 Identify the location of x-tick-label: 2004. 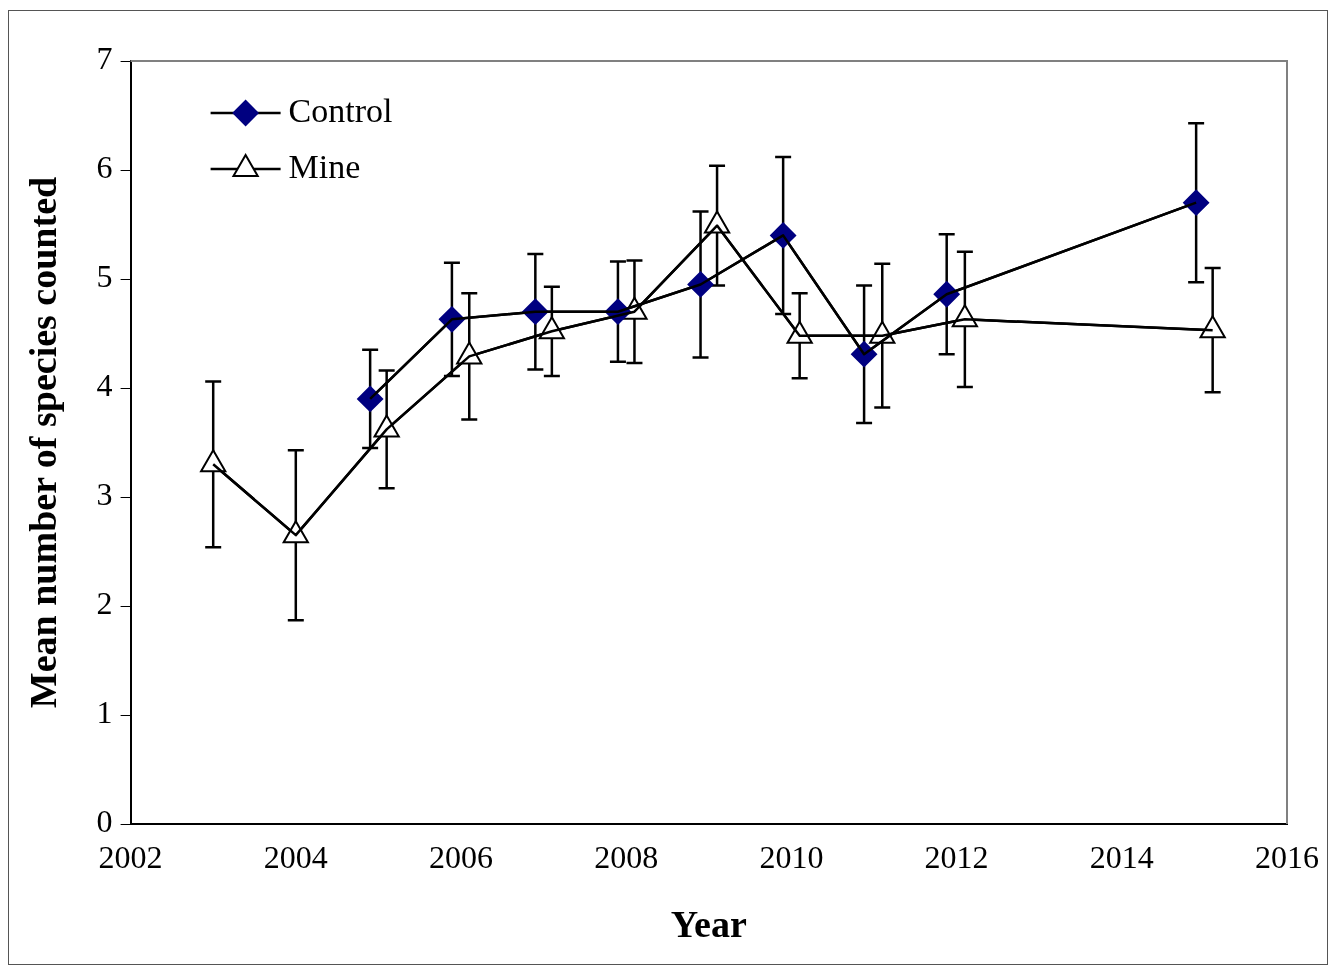
(295, 856).